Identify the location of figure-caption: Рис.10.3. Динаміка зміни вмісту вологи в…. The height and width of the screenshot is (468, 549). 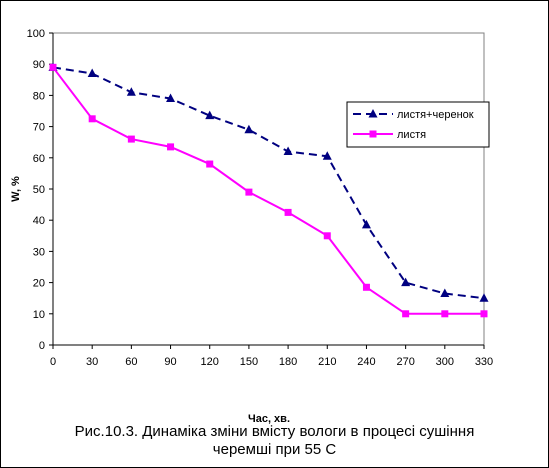
(274, 441).